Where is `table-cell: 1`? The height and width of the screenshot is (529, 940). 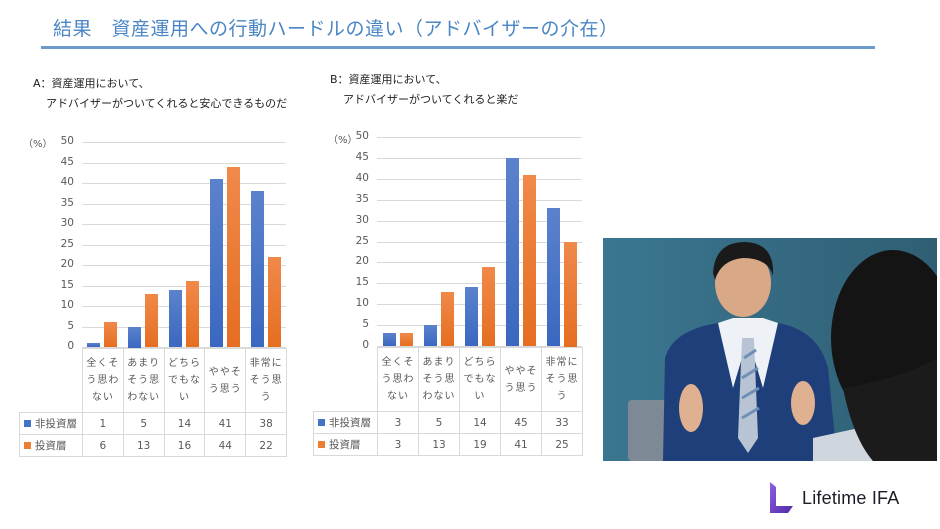 table-cell: 1 is located at coordinates (103, 423).